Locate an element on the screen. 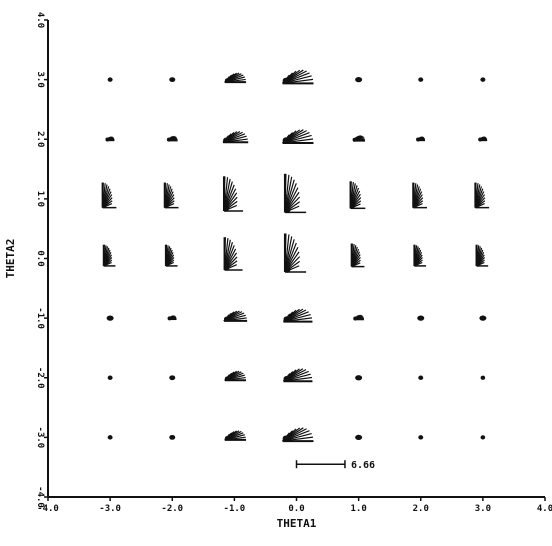 This screenshot has height=546, width=552. y-tick-label: 1.0 is located at coordinates (40, 199).